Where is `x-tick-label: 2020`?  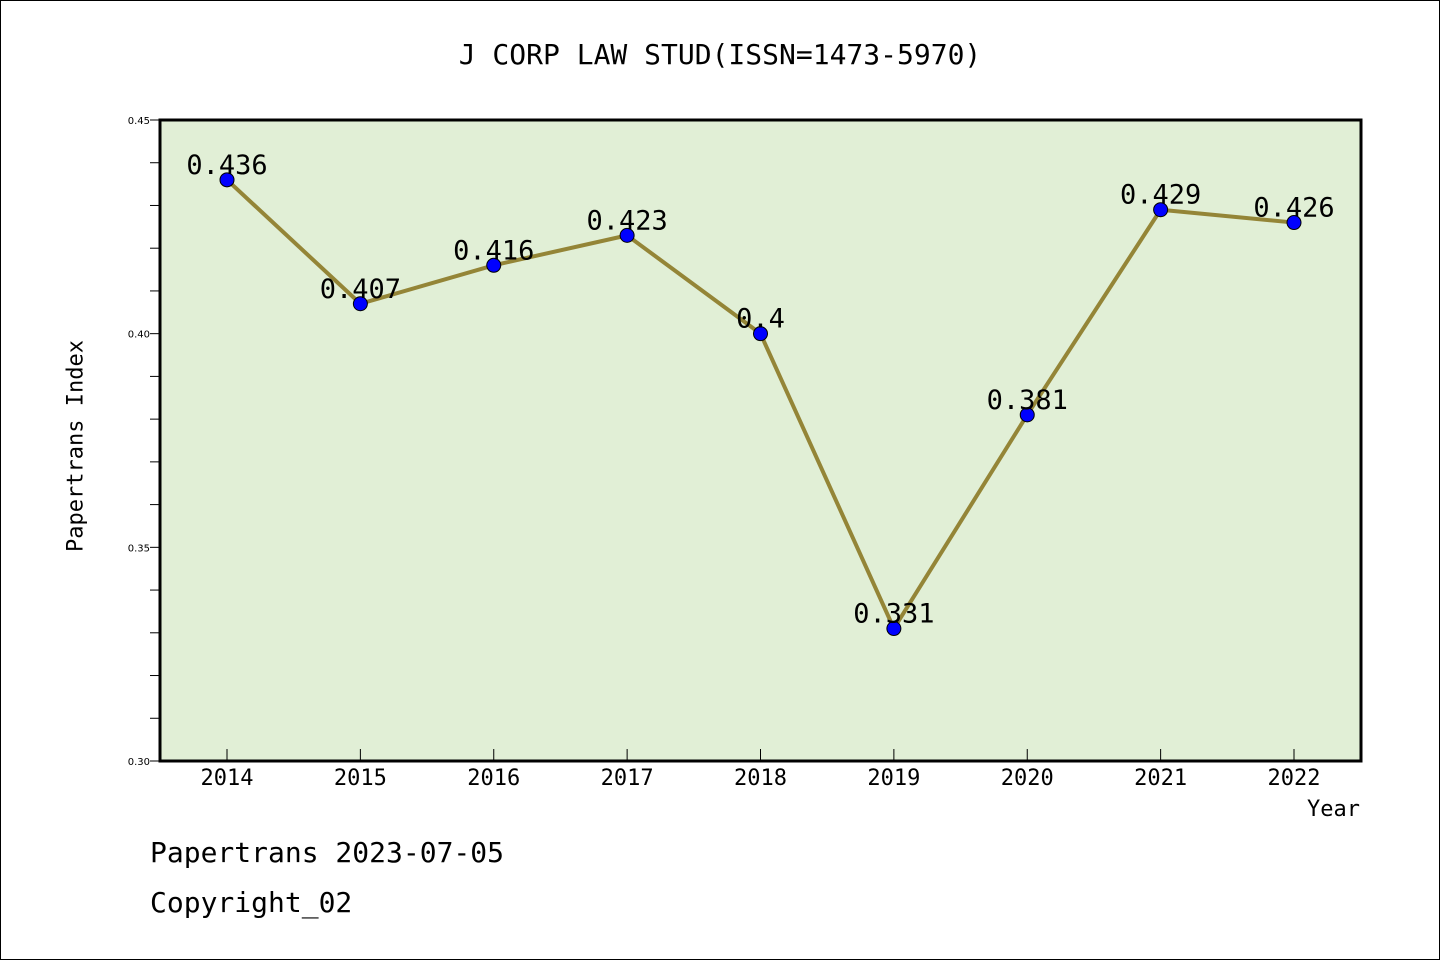
x-tick-label: 2020 is located at coordinates (1027, 778).